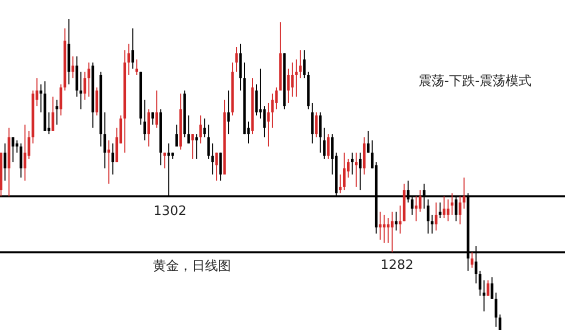 The height and width of the screenshot is (333, 565). Describe the element at coordinates (397, 265) in the screenshot. I see `annotation: 1282` at that location.